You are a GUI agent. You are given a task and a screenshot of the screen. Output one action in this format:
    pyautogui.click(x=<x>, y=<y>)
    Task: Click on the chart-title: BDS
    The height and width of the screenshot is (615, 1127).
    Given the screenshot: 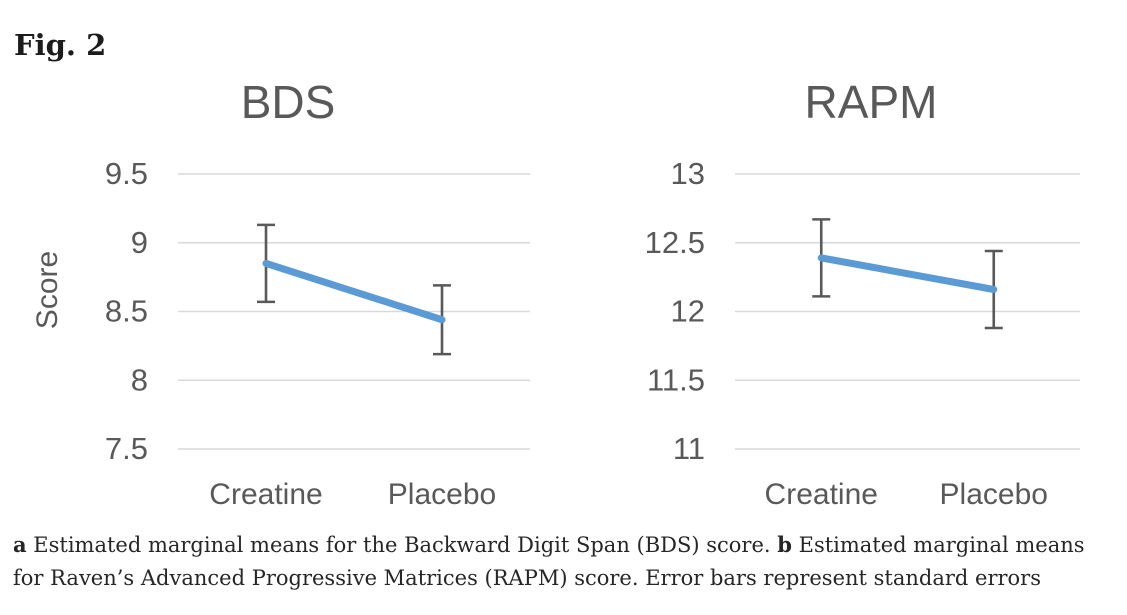 What is the action you would take?
    pyautogui.click(x=288, y=102)
    